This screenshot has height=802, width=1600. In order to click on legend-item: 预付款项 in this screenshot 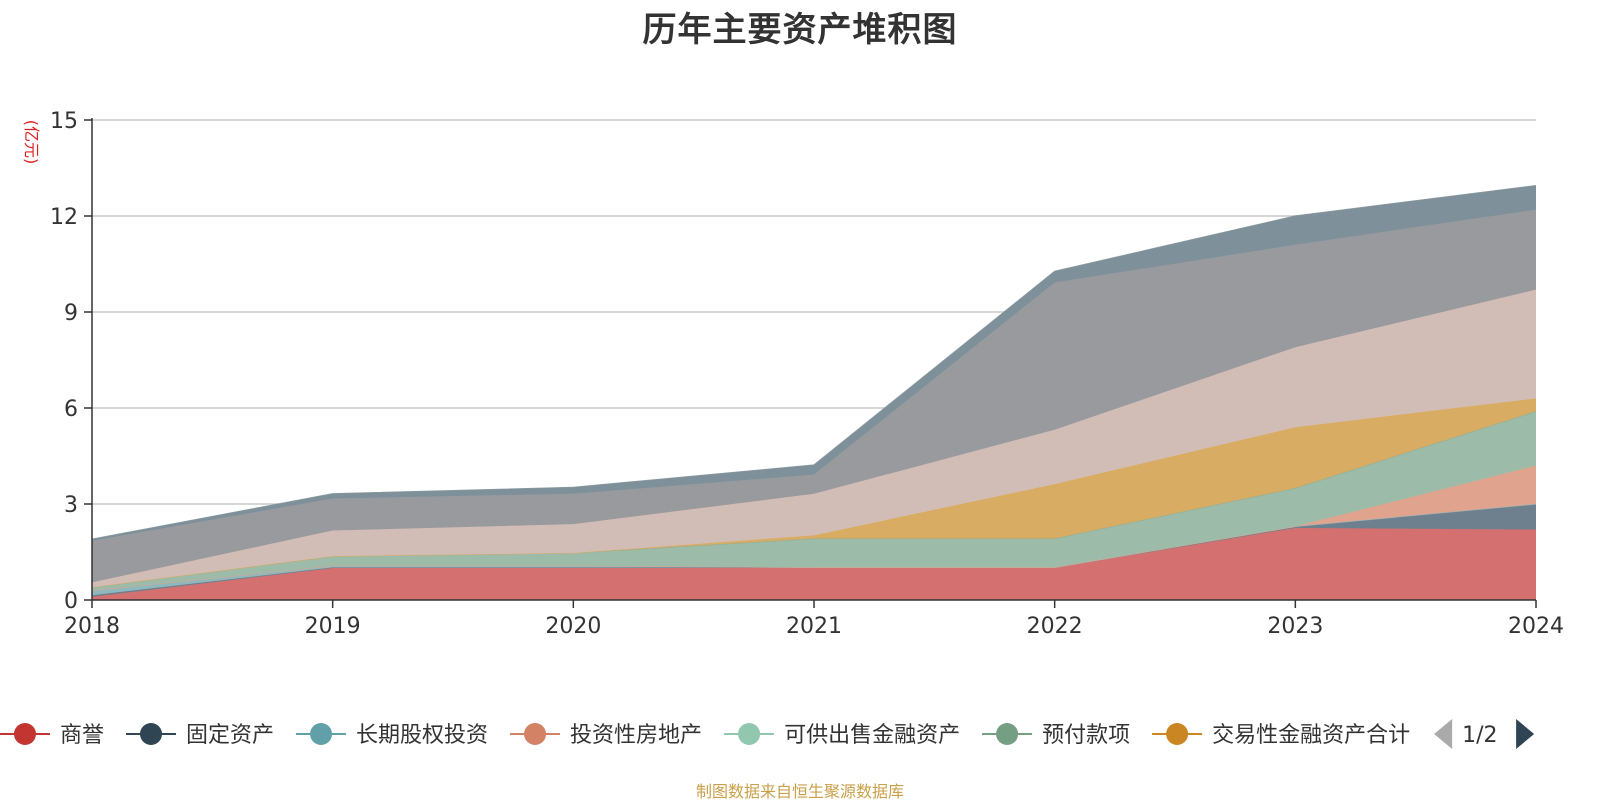, I will do `click(1056, 735)`.